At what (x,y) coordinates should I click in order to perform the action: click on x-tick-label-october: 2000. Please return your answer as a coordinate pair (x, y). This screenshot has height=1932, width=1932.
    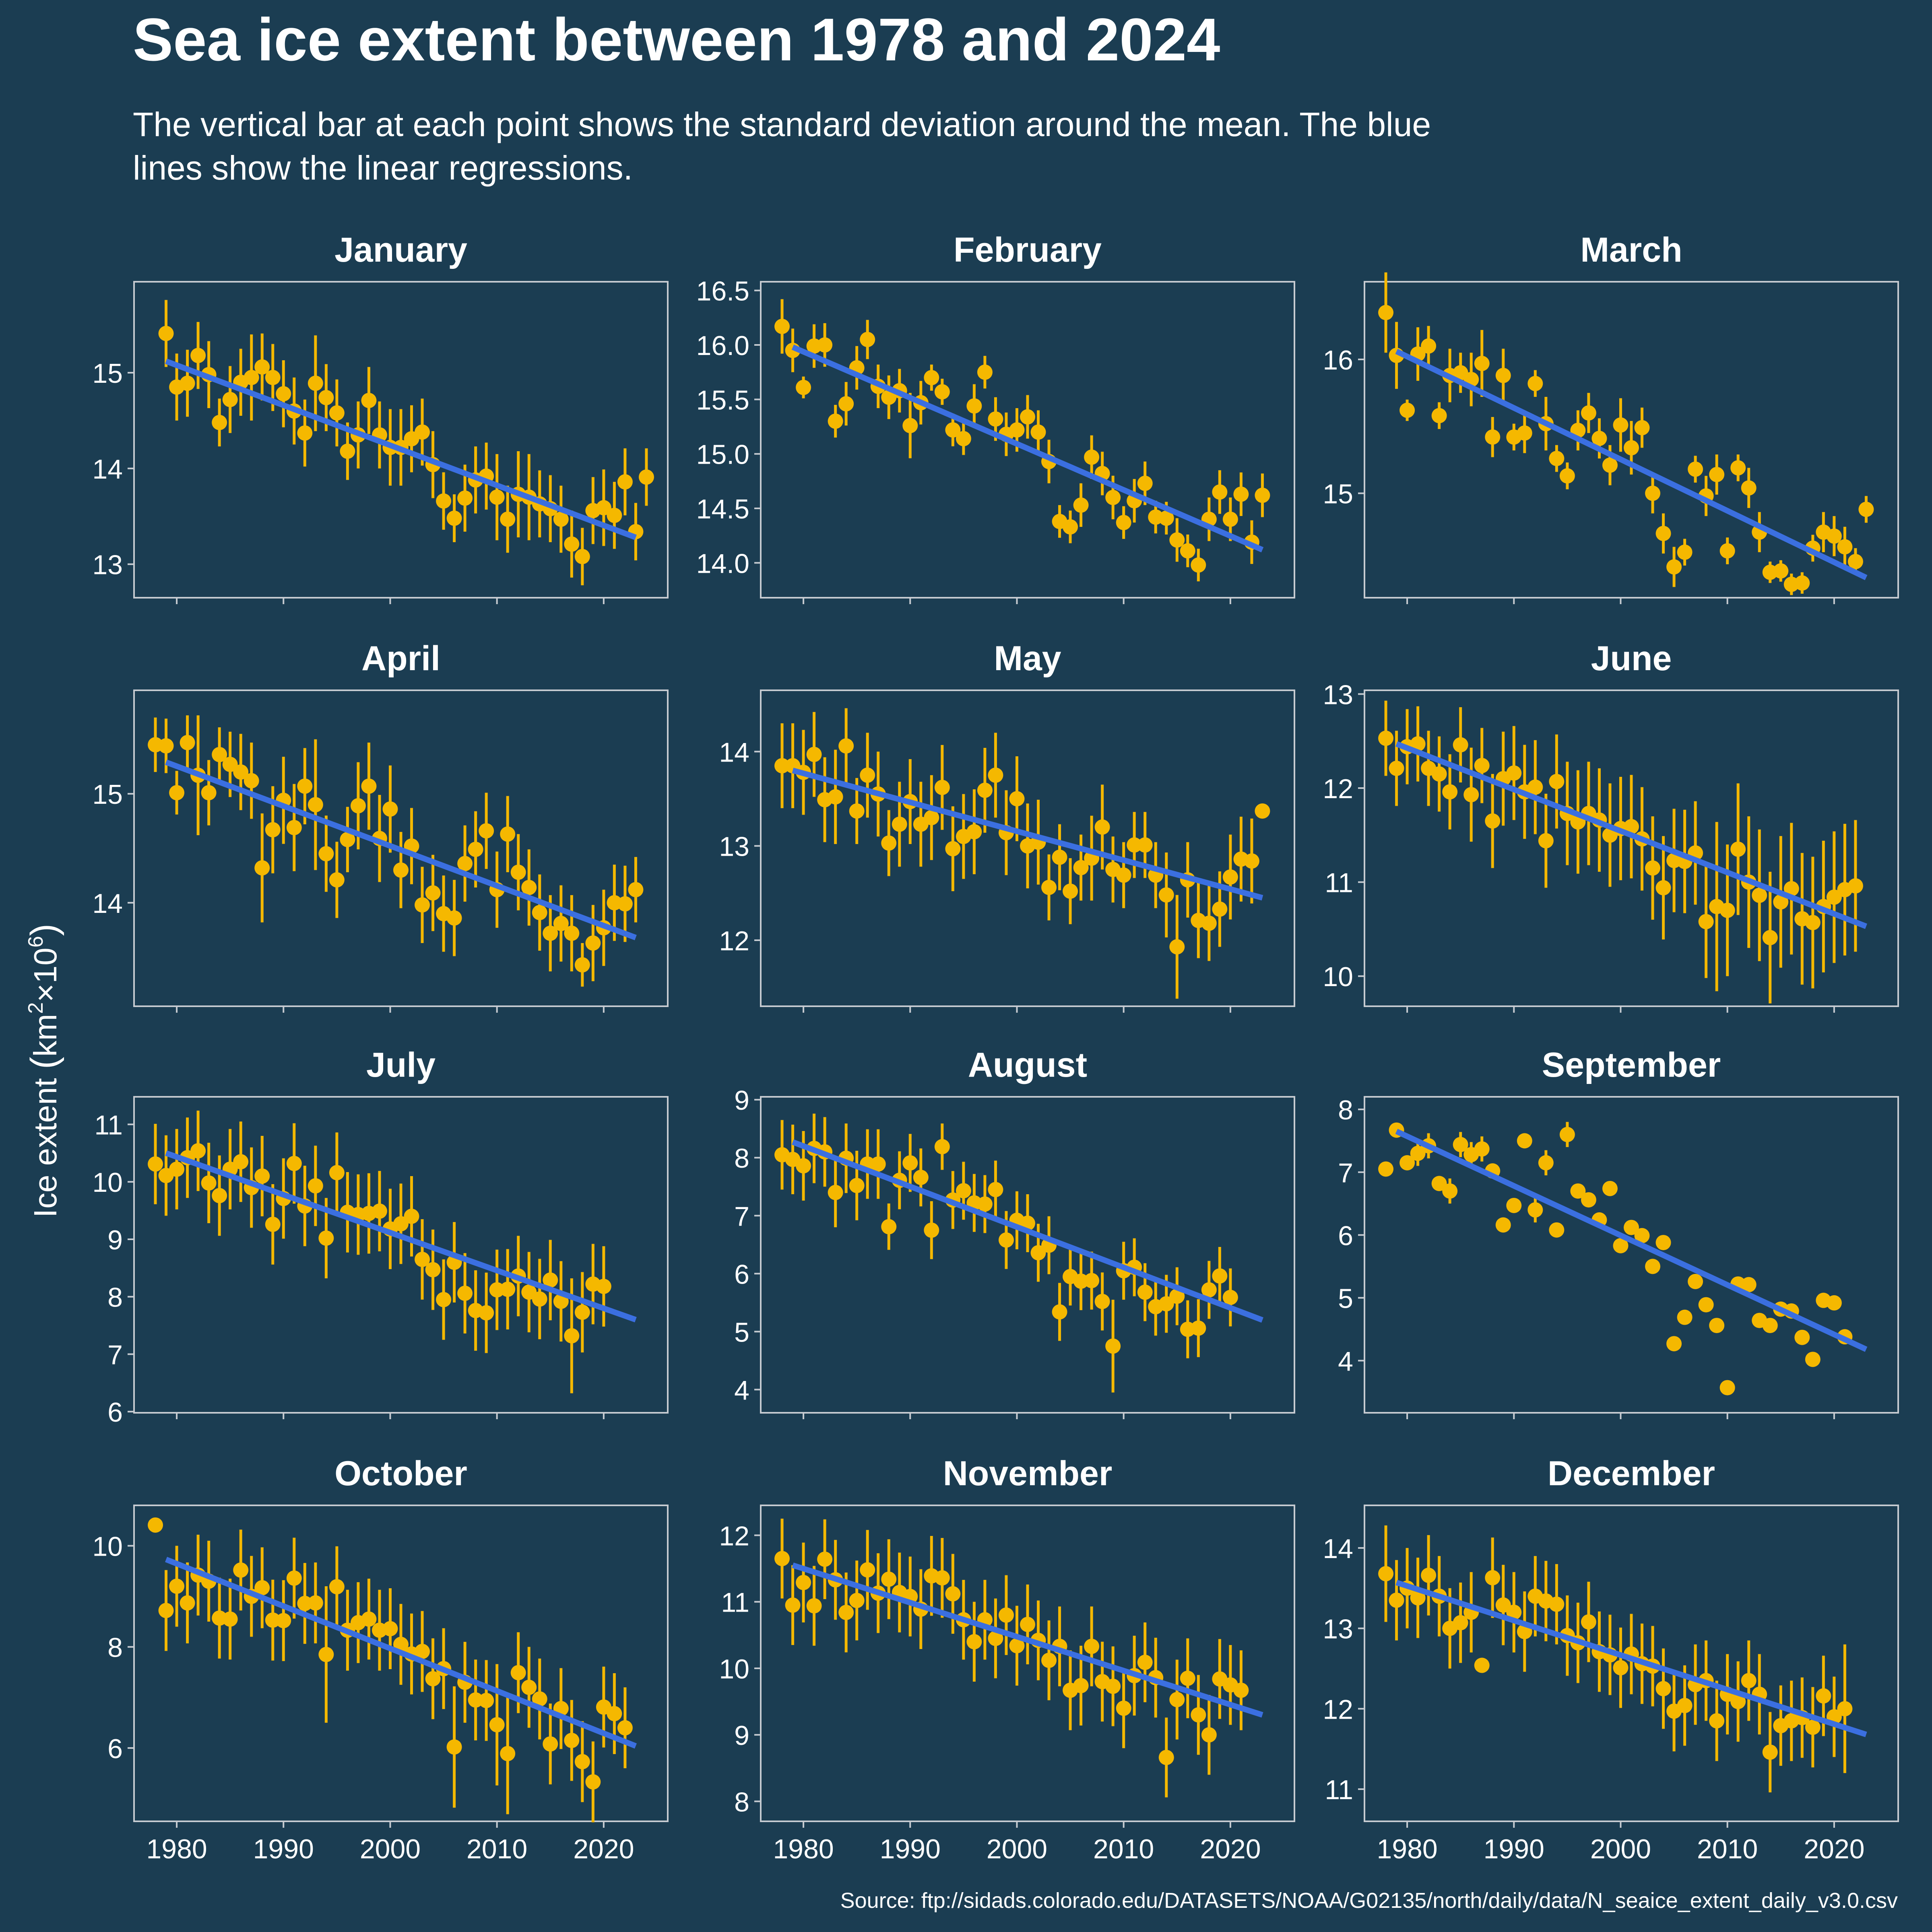
    Looking at the image, I should click on (390, 1849).